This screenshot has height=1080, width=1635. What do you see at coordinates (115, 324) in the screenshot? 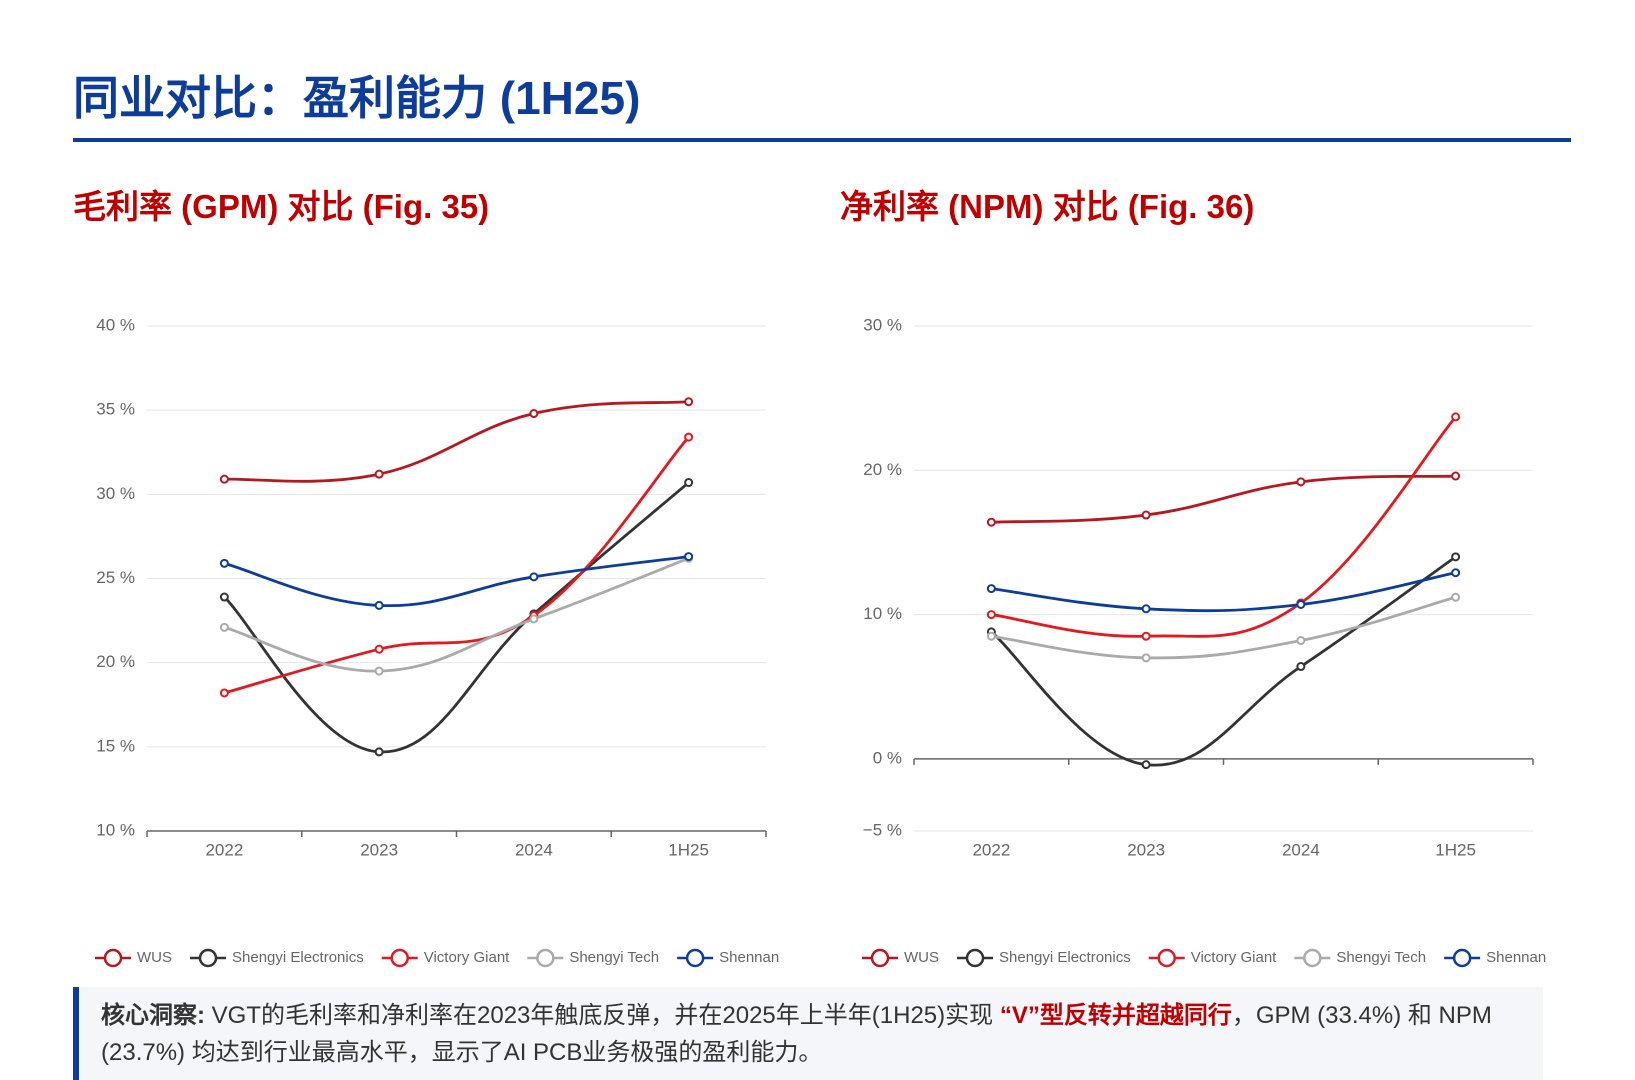
I see `y-tick-label: 40 %` at bounding box center [115, 324].